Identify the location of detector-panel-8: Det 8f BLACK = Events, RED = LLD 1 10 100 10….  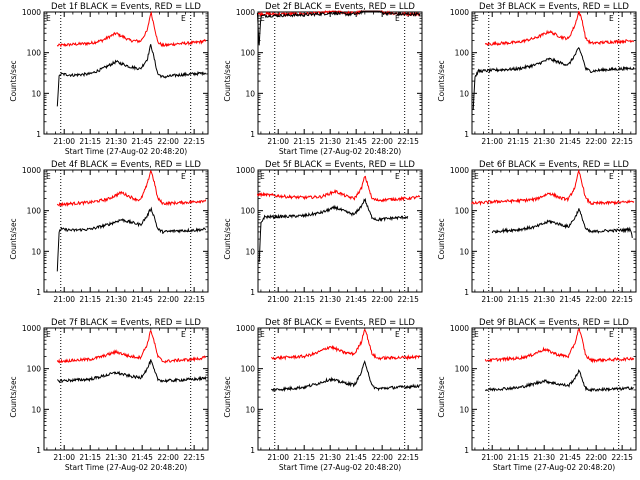
(323, 395).